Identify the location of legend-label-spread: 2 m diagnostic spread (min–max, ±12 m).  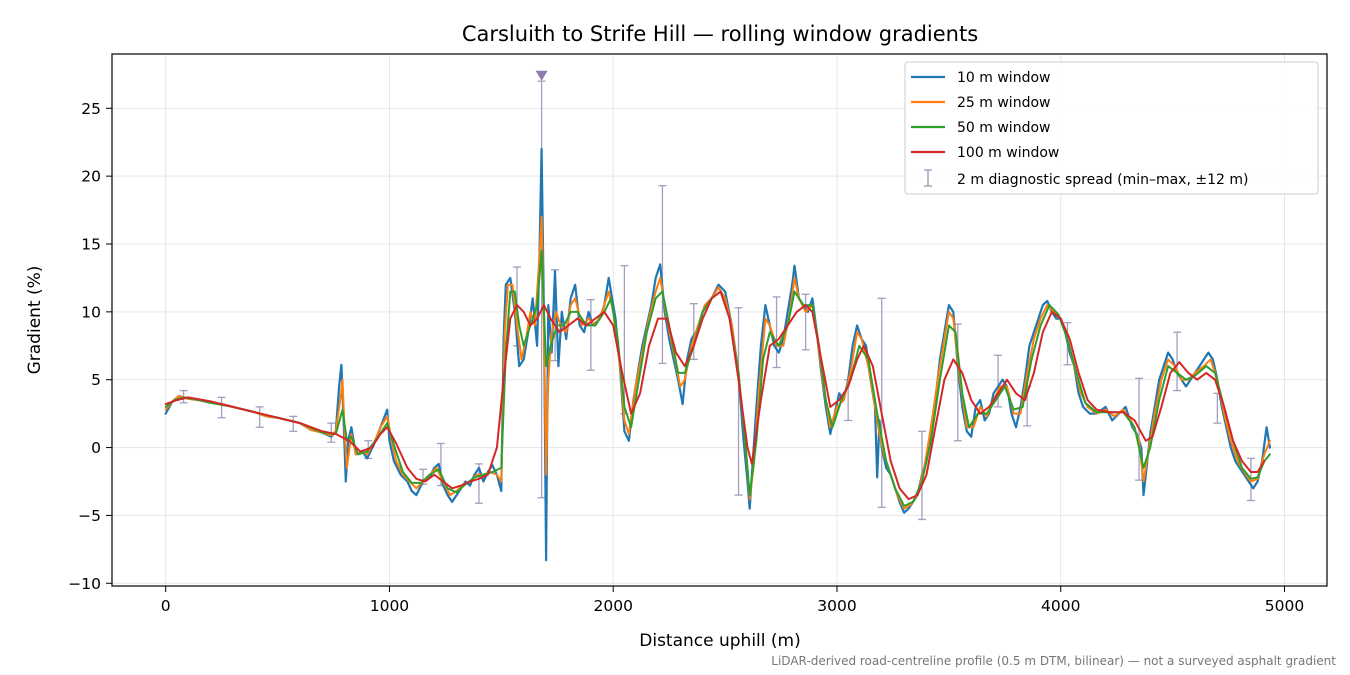
(1102, 180).